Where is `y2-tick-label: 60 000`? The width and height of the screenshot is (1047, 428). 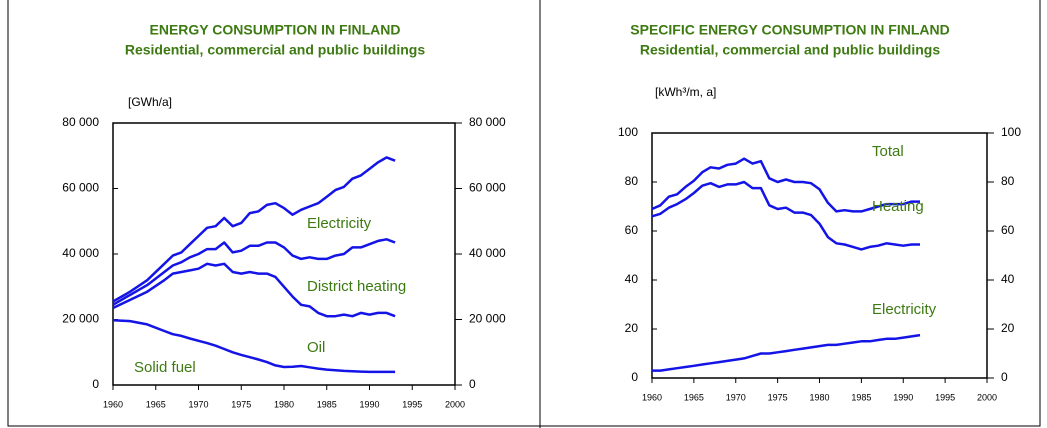 y2-tick-label: 60 000 is located at coordinates (487, 188).